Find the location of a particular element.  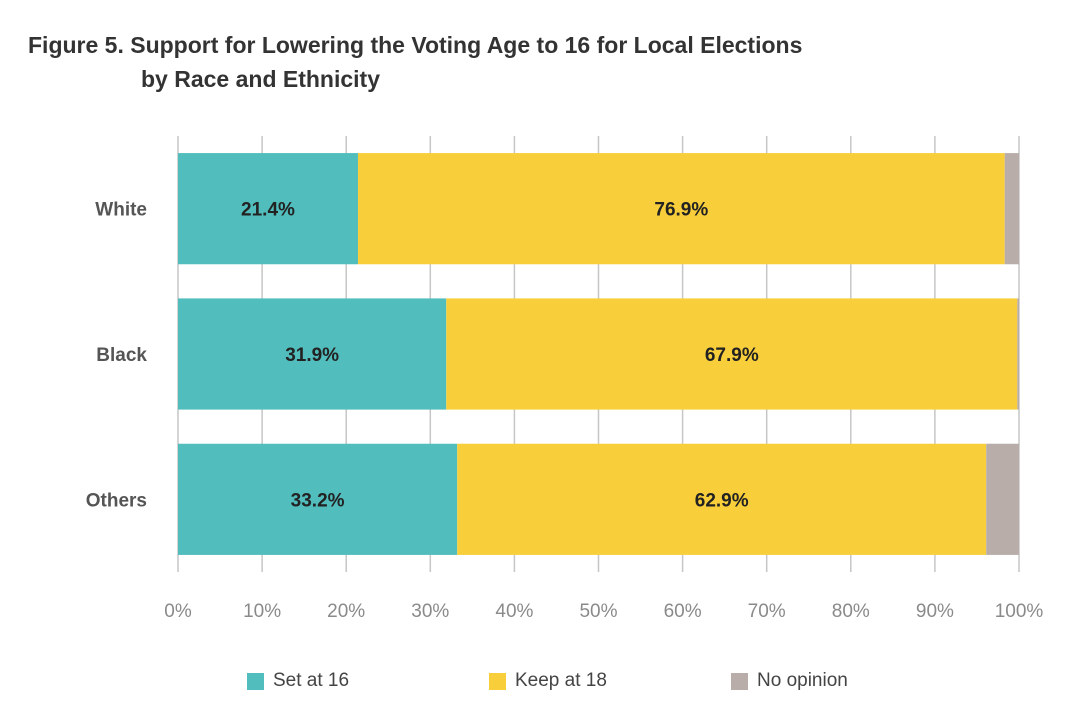

bar-no-opinion-black is located at coordinates (1018, 354).